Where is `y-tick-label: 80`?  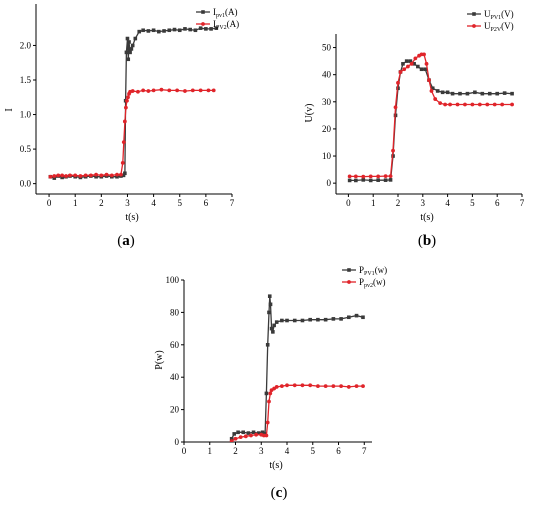
y-tick-label: 80 is located at coordinates (175, 312).